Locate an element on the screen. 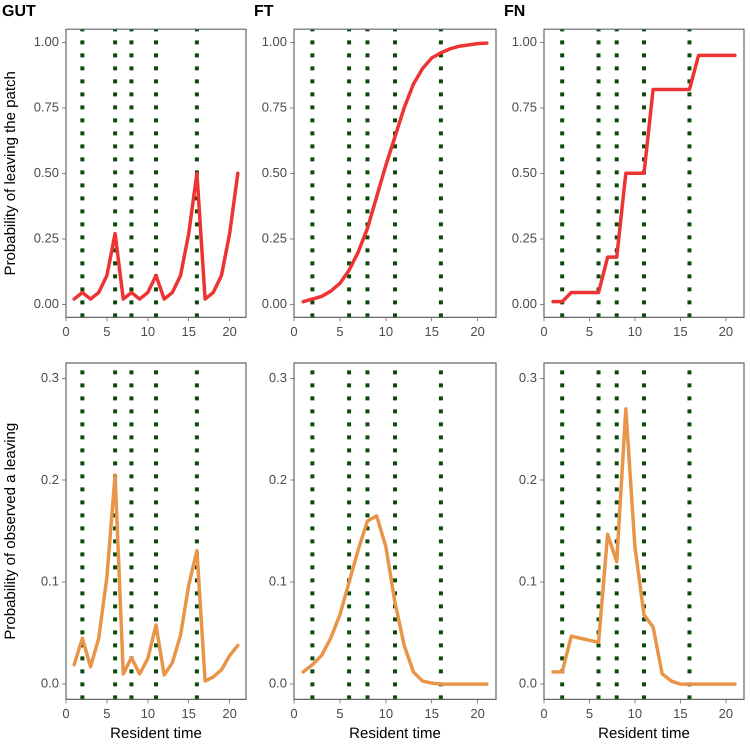 The image size is (750, 746). chart-title: GUT is located at coordinates (19, 11).